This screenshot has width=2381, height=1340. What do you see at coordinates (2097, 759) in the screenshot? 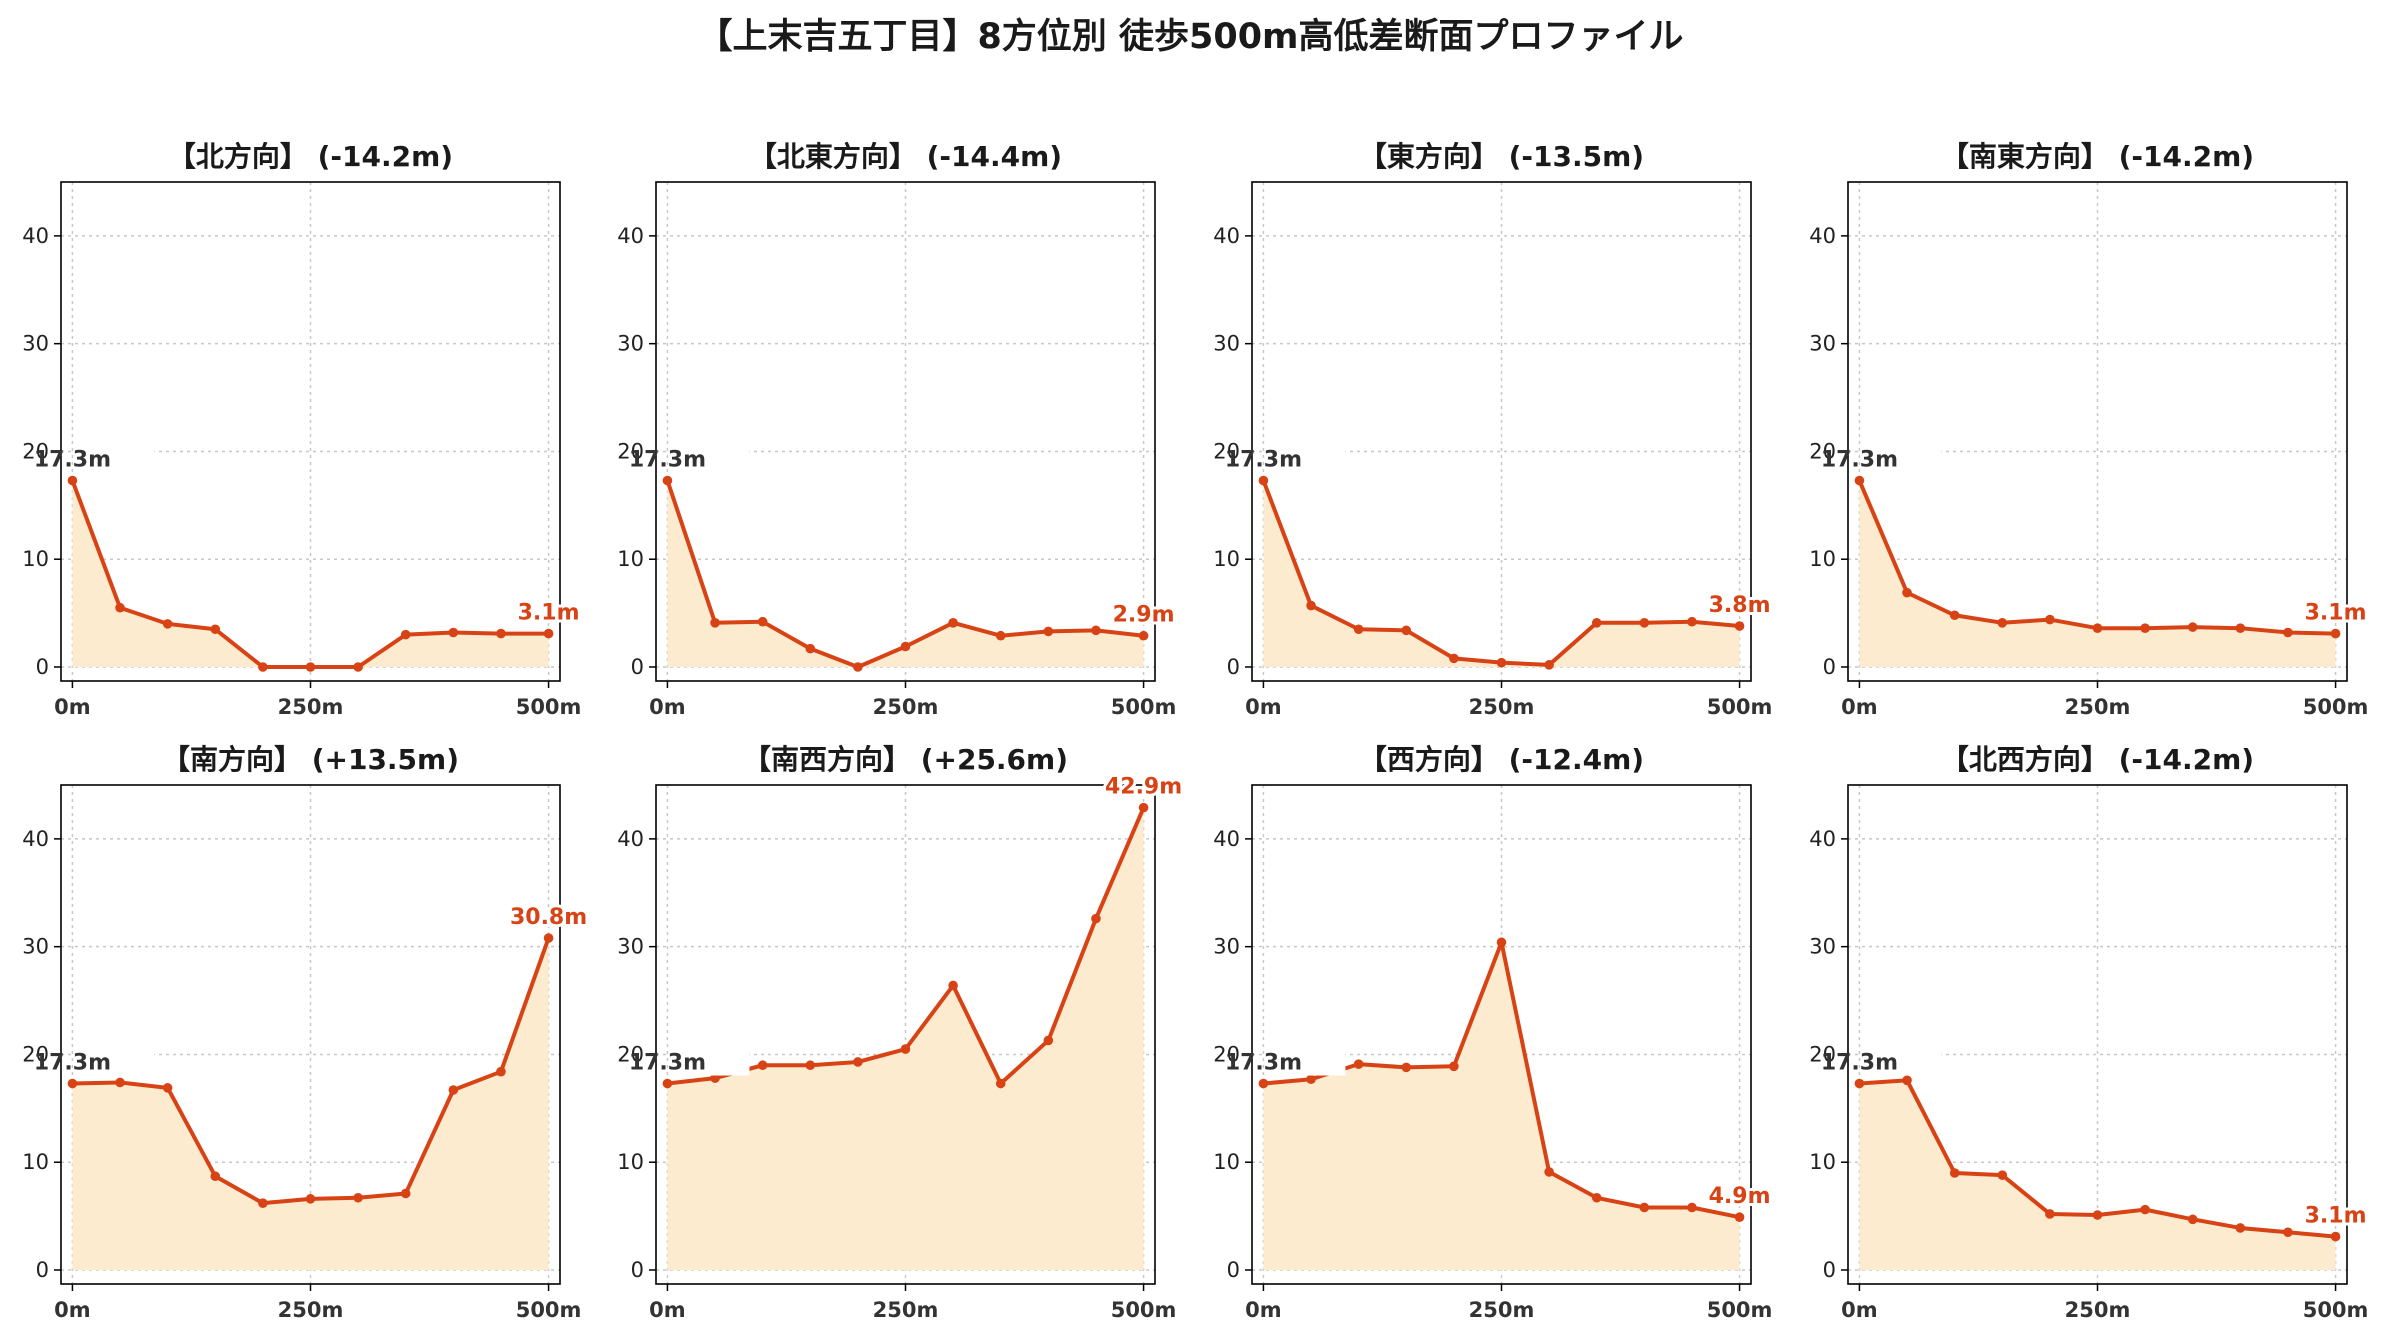
I see `panel-title: 【北西方向】 (-14.2m)` at bounding box center [2097, 759].